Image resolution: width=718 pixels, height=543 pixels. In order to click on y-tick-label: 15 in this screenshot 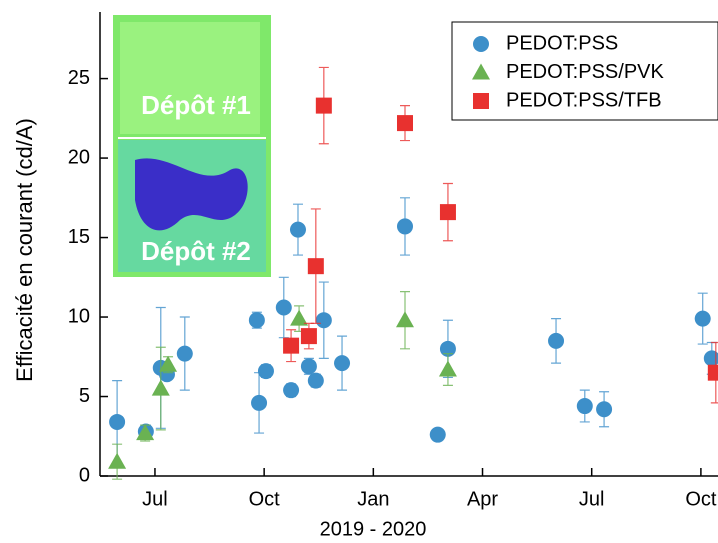, I will do `click(79, 237)`.